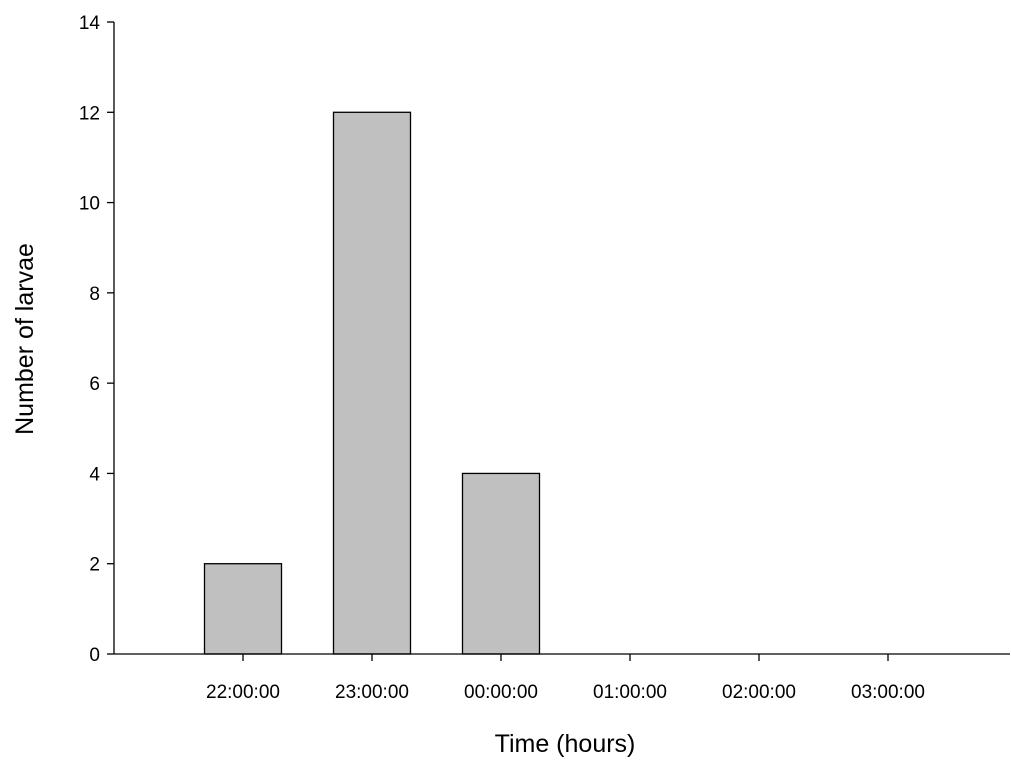 The height and width of the screenshot is (763, 1011). Describe the element at coordinates (94, 655) in the screenshot. I see `y-tick-label-0: 0` at that location.